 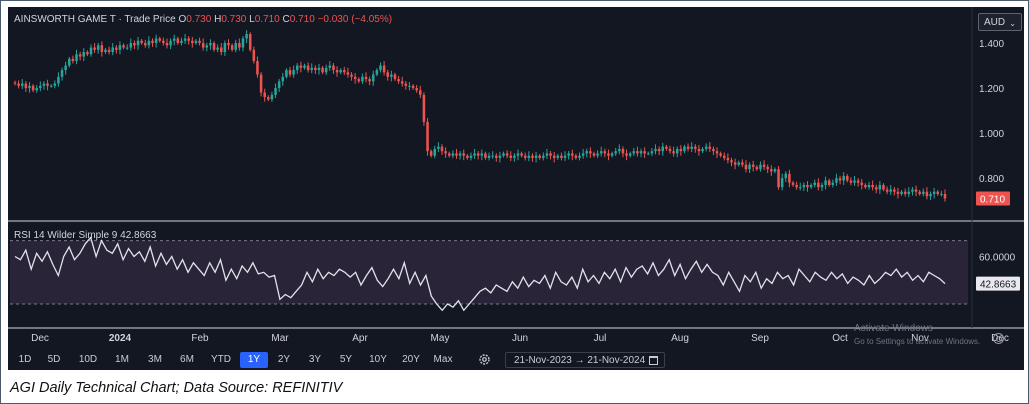 What do you see at coordinates (998, 338) in the screenshot?
I see `settings-icon` at bounding box center [998, 338].